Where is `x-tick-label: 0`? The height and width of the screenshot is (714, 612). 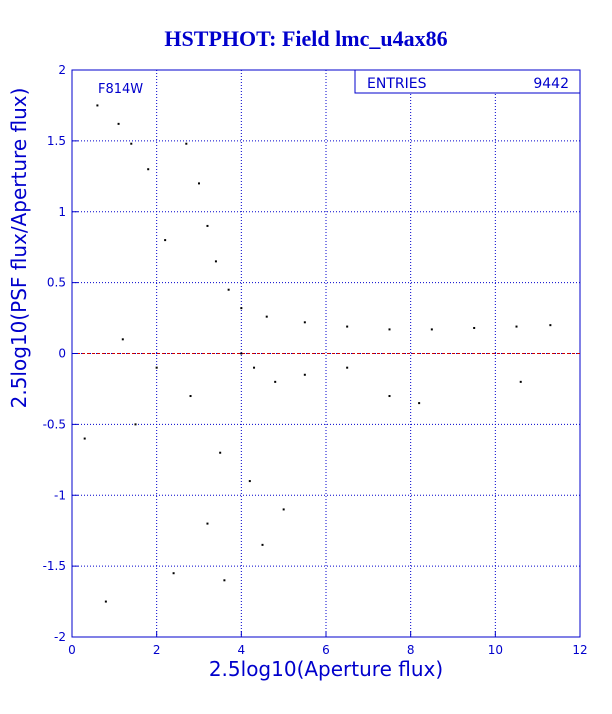
x-tick-label: 0 is located at coordinates (72, 650).